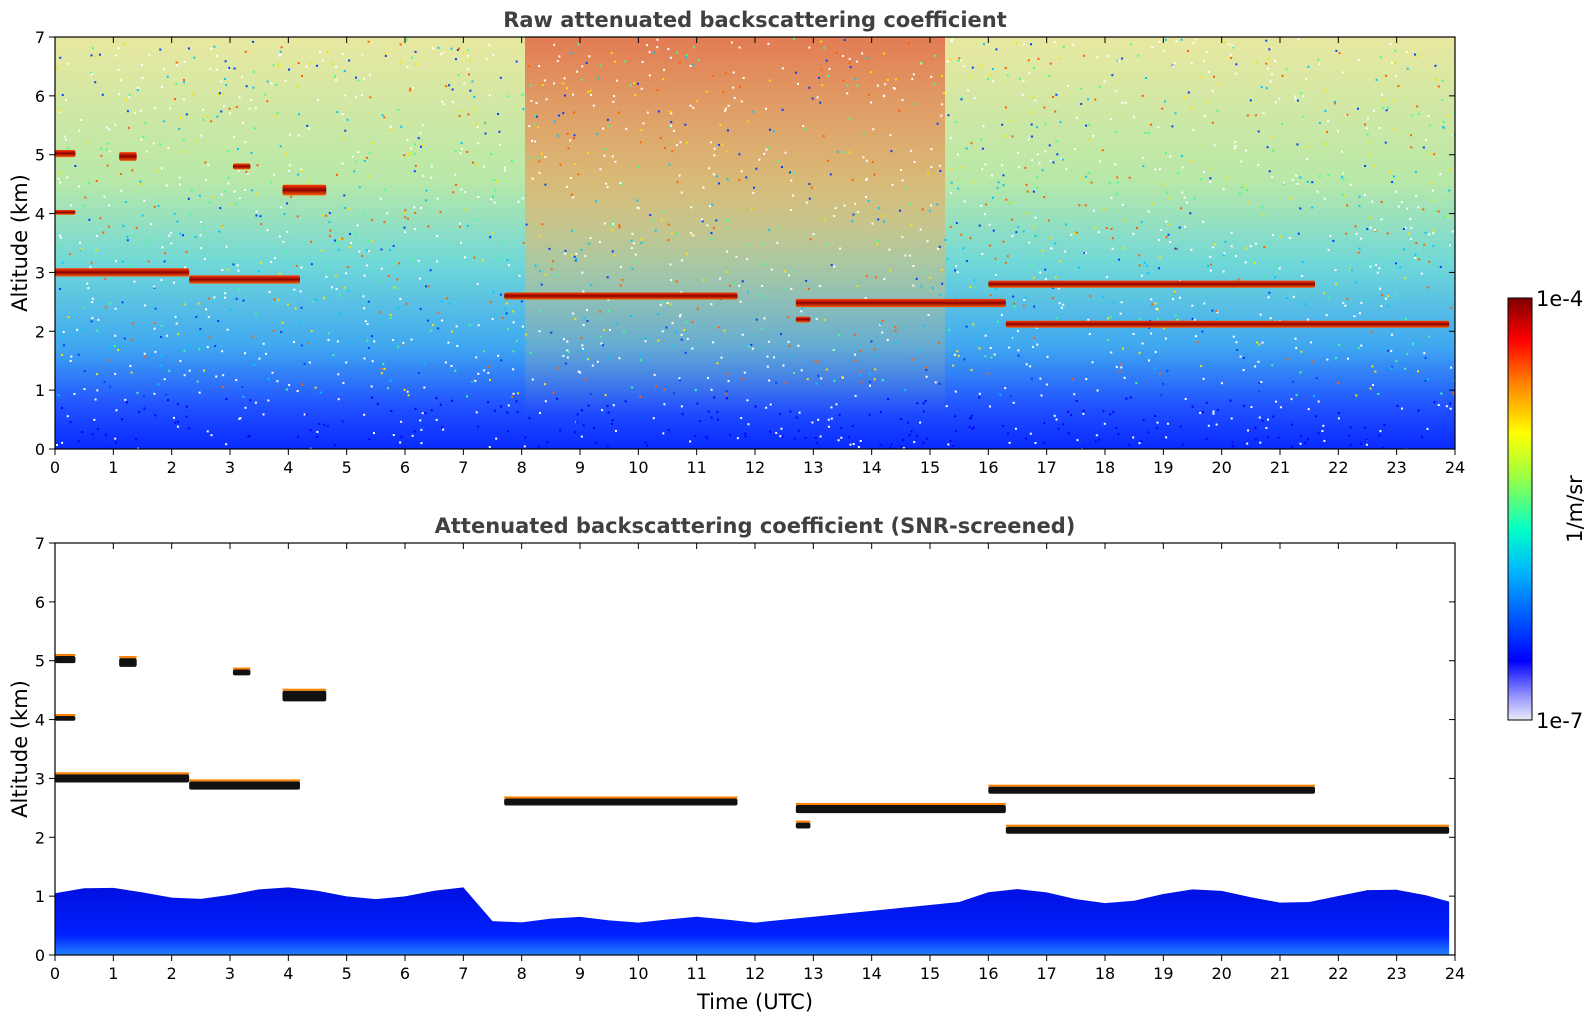 This screenshot has width=1595, height=1020. What do you see at coordinates (230, 467) in the screenshot?
I see `x-tick-label: 3` at bounding box center [230, 467].